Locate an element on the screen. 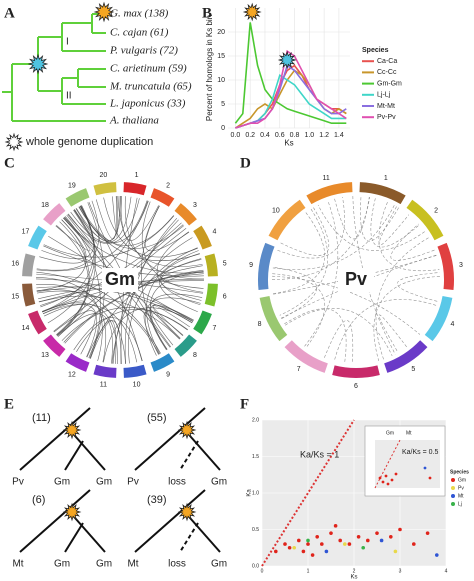 This screenshot has height=581, width=474. chromosome-label: 17 is located at coordinates (26, 232).